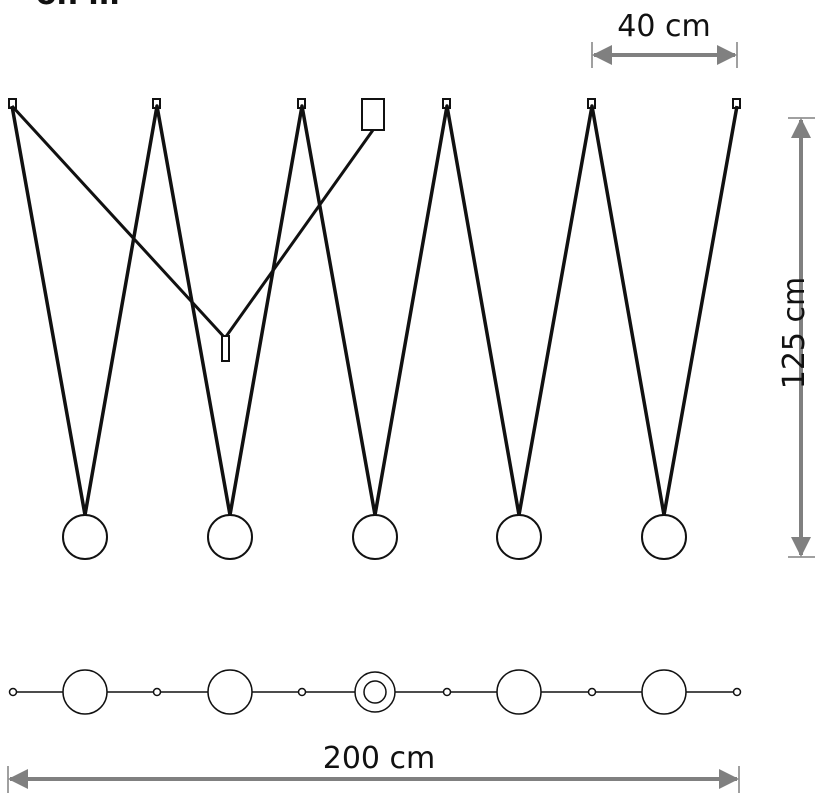 The width and height of the screenshot is (821, 800). I want to click on dimension-40cm: 40 cm, so click(664, 38).